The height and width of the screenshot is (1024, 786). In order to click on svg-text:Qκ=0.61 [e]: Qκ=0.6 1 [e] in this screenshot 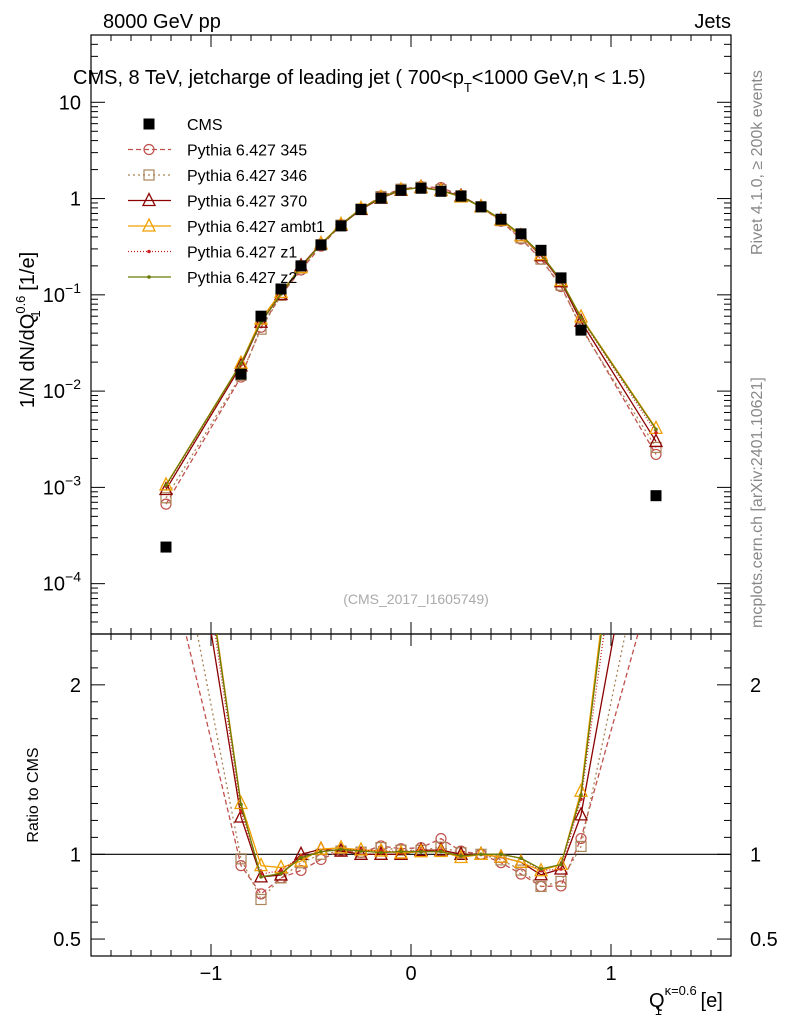, I will do `click(686, 1000)`.